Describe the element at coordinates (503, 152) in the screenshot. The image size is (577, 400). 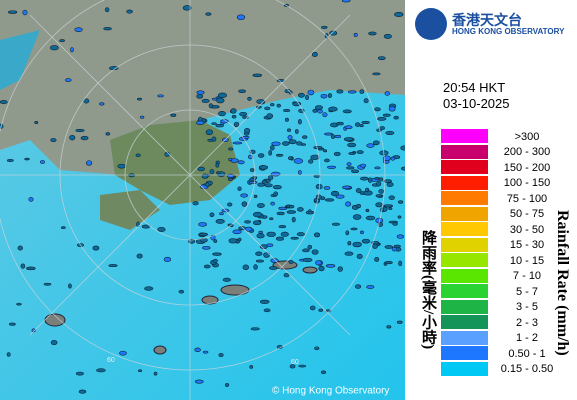
I see `legend-item: 200 - 300` at that location.